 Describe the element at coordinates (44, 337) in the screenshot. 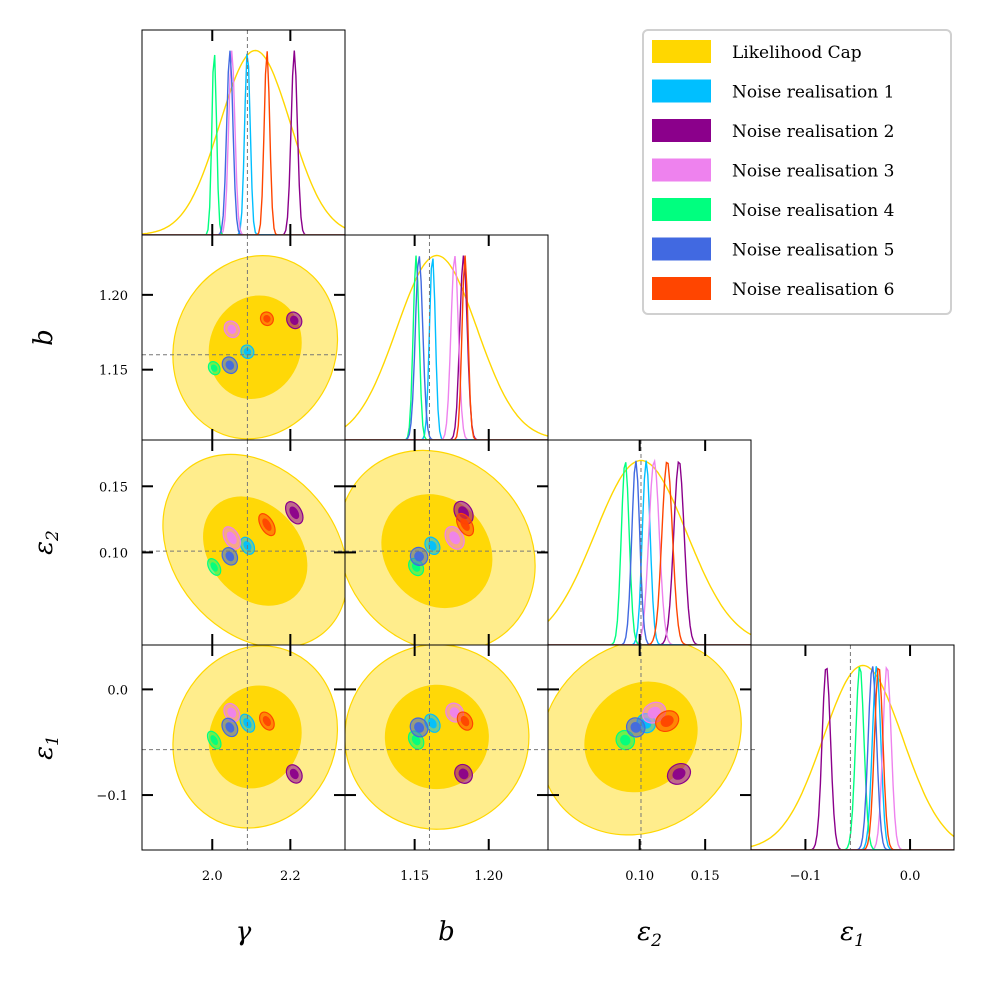

I see `y-axis-label-b: b` at that location.